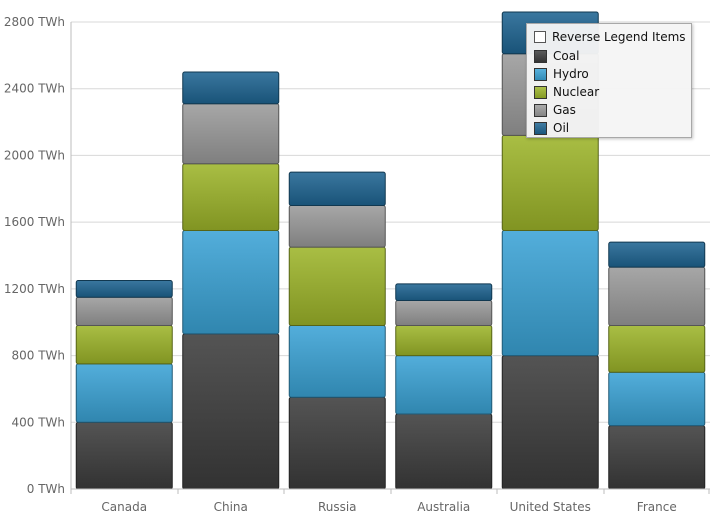 The width and height of the screenshot is (710, 522). What do you see at coordinates (576, 92) in the screenshot?
I see `legend-label: Nuclear` at bounding box center [576, 92].